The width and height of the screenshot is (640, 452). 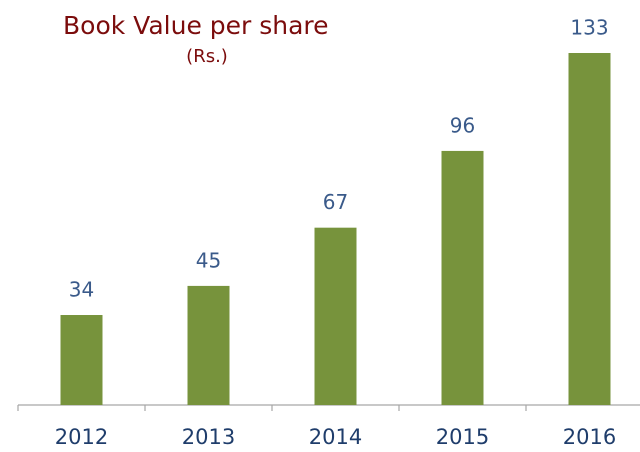 I want to click on chart-title: Book Value per share, so click(x=196, y=25).